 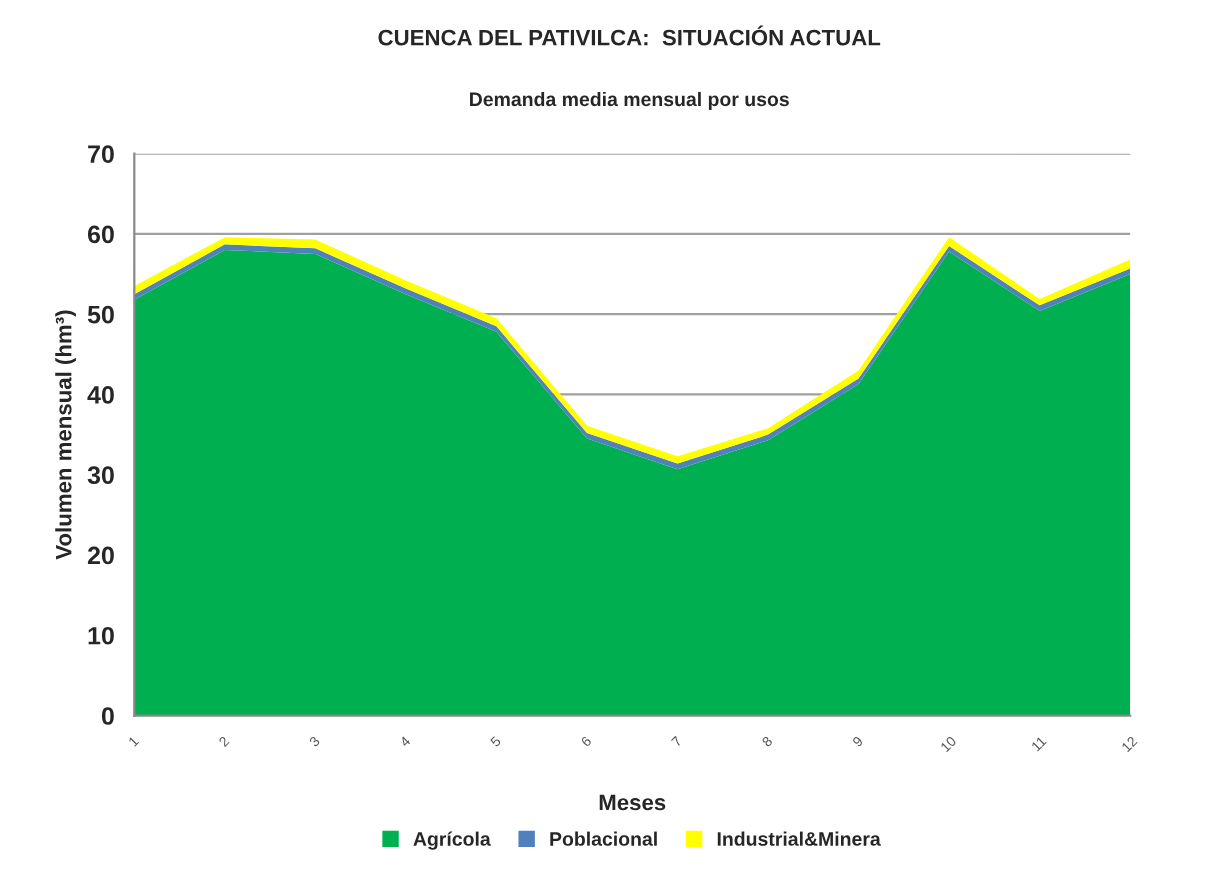 I want to click on y-tick-label: 20, so click(x=100, y=555).